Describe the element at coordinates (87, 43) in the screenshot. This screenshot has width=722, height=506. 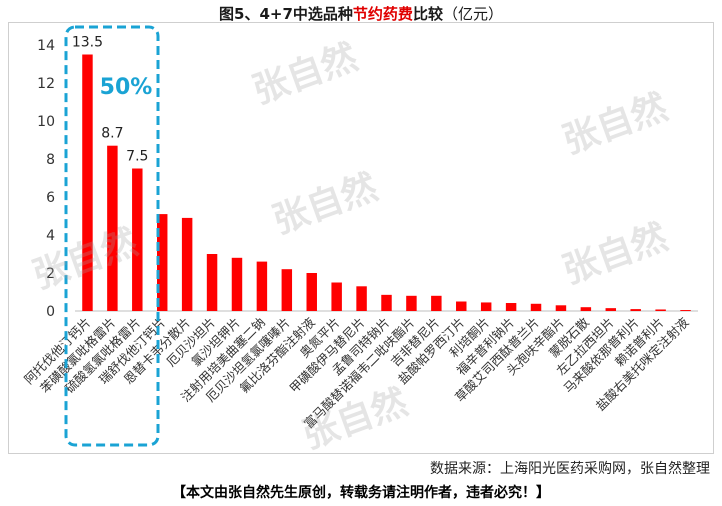
I see `data-label: 13.5` at that location.